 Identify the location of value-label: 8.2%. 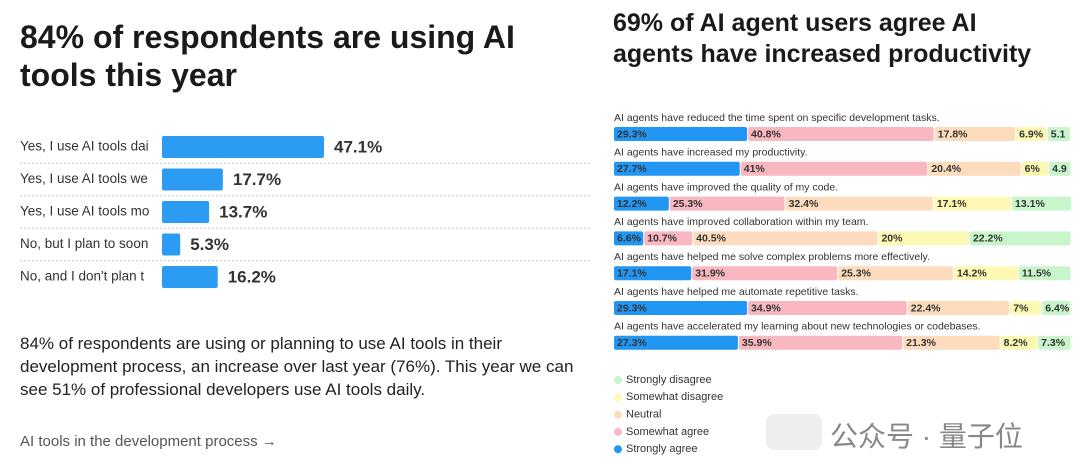
(1016, 343).